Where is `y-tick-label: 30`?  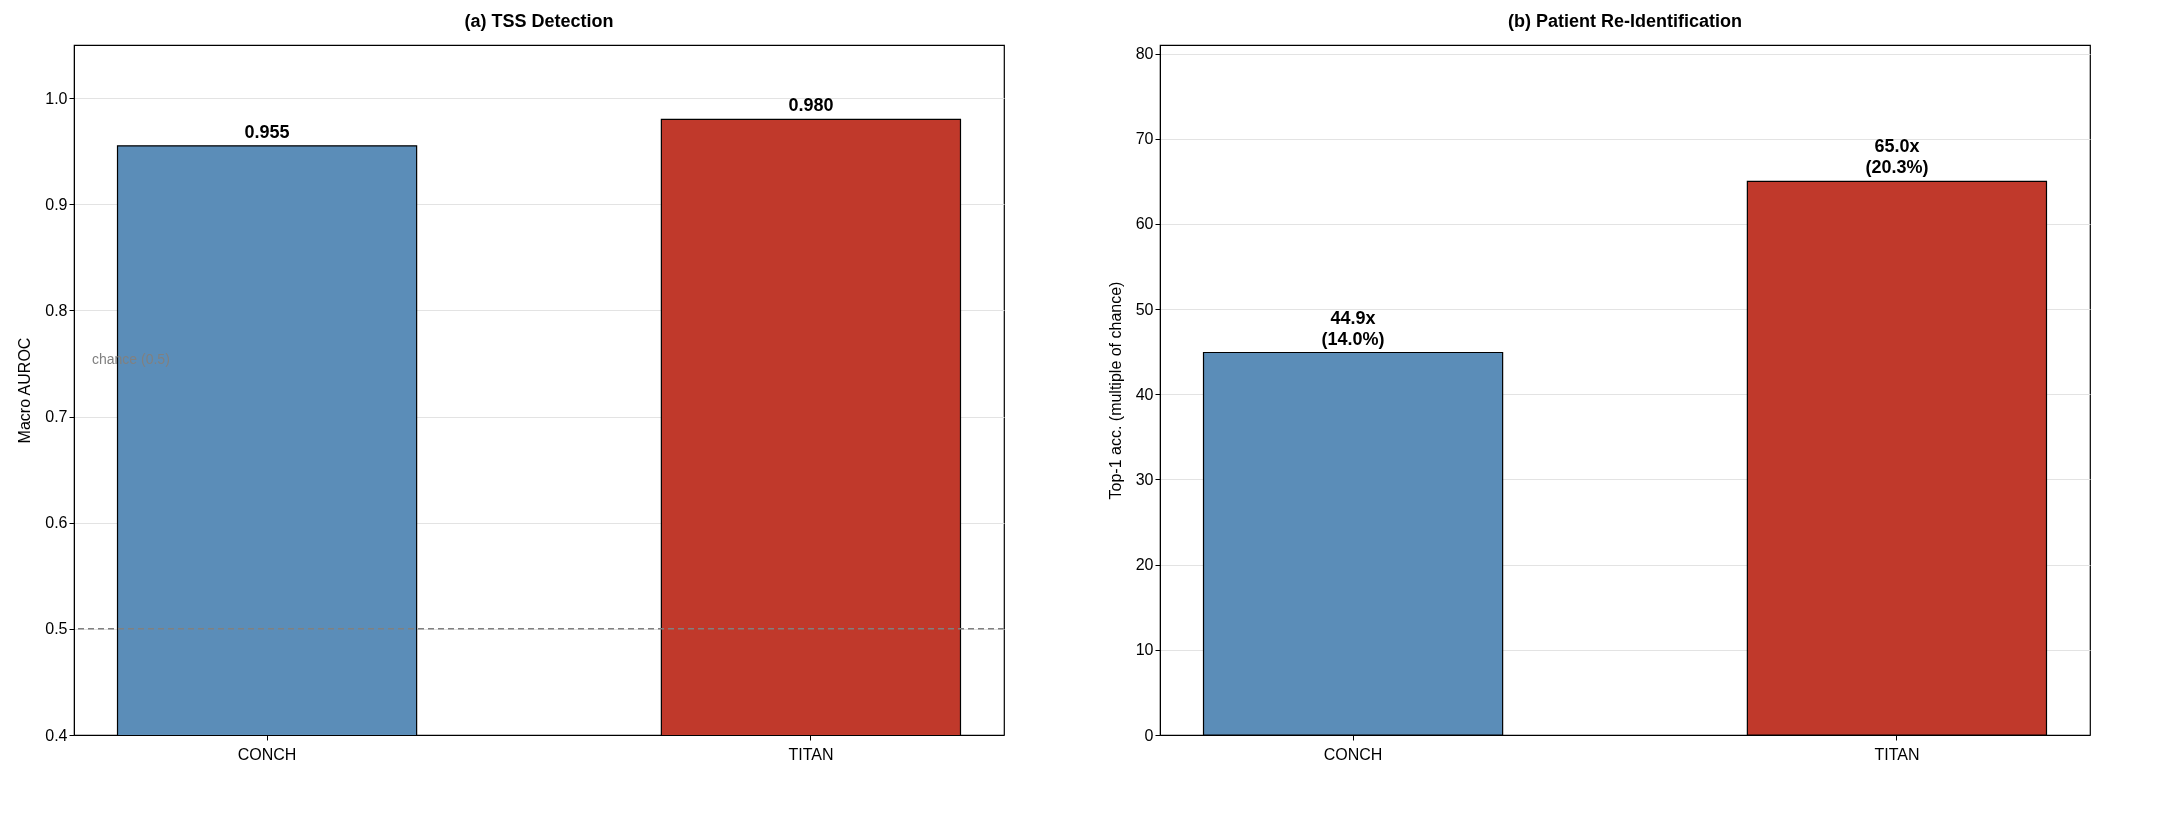
y-tick-label: 30 is located at coordinates (1144, 479).